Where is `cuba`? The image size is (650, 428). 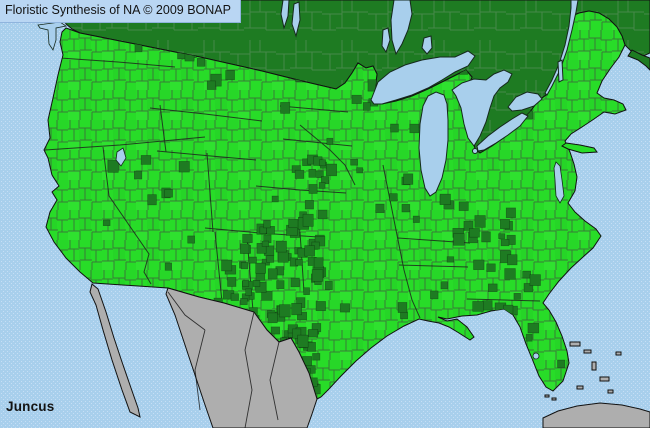
cuba is located at coordinates (596, 415).